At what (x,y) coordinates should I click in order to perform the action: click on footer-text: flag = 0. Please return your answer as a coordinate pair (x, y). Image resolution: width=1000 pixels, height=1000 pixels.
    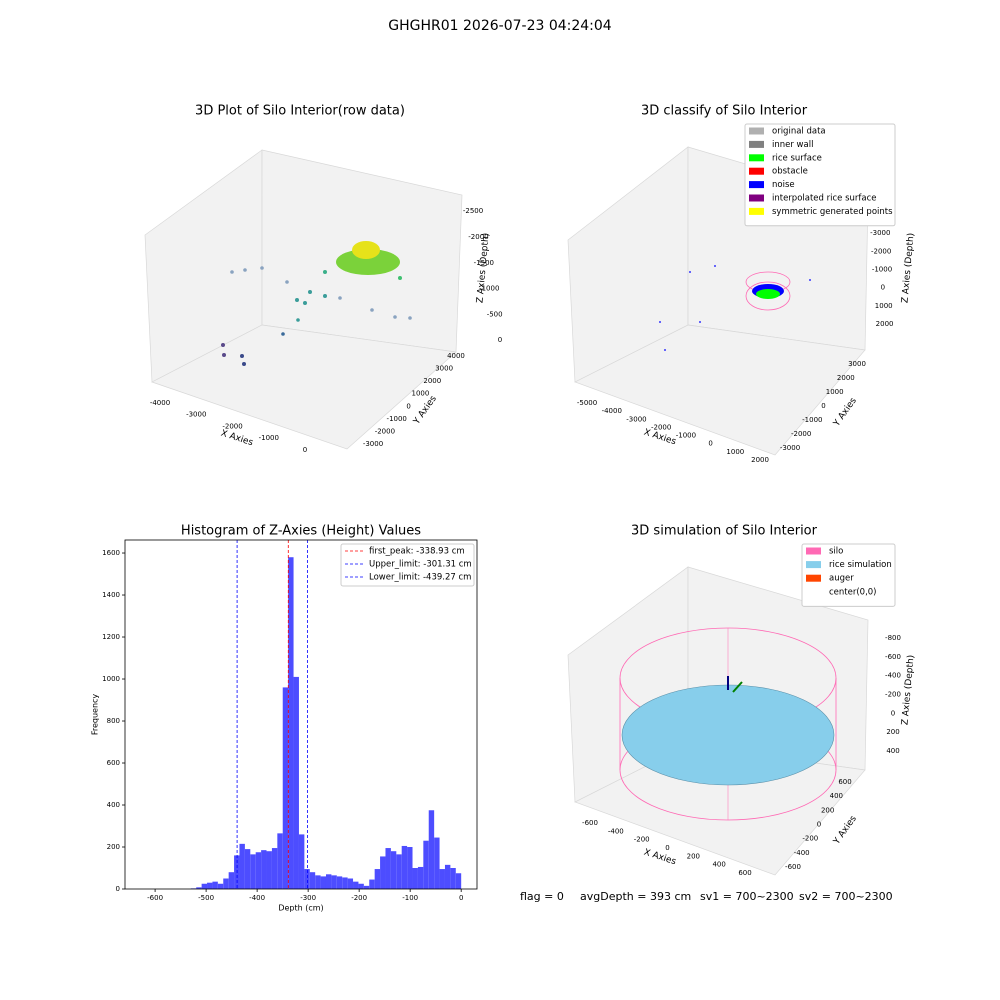
    Looking at the image, I should click on (542, 896).